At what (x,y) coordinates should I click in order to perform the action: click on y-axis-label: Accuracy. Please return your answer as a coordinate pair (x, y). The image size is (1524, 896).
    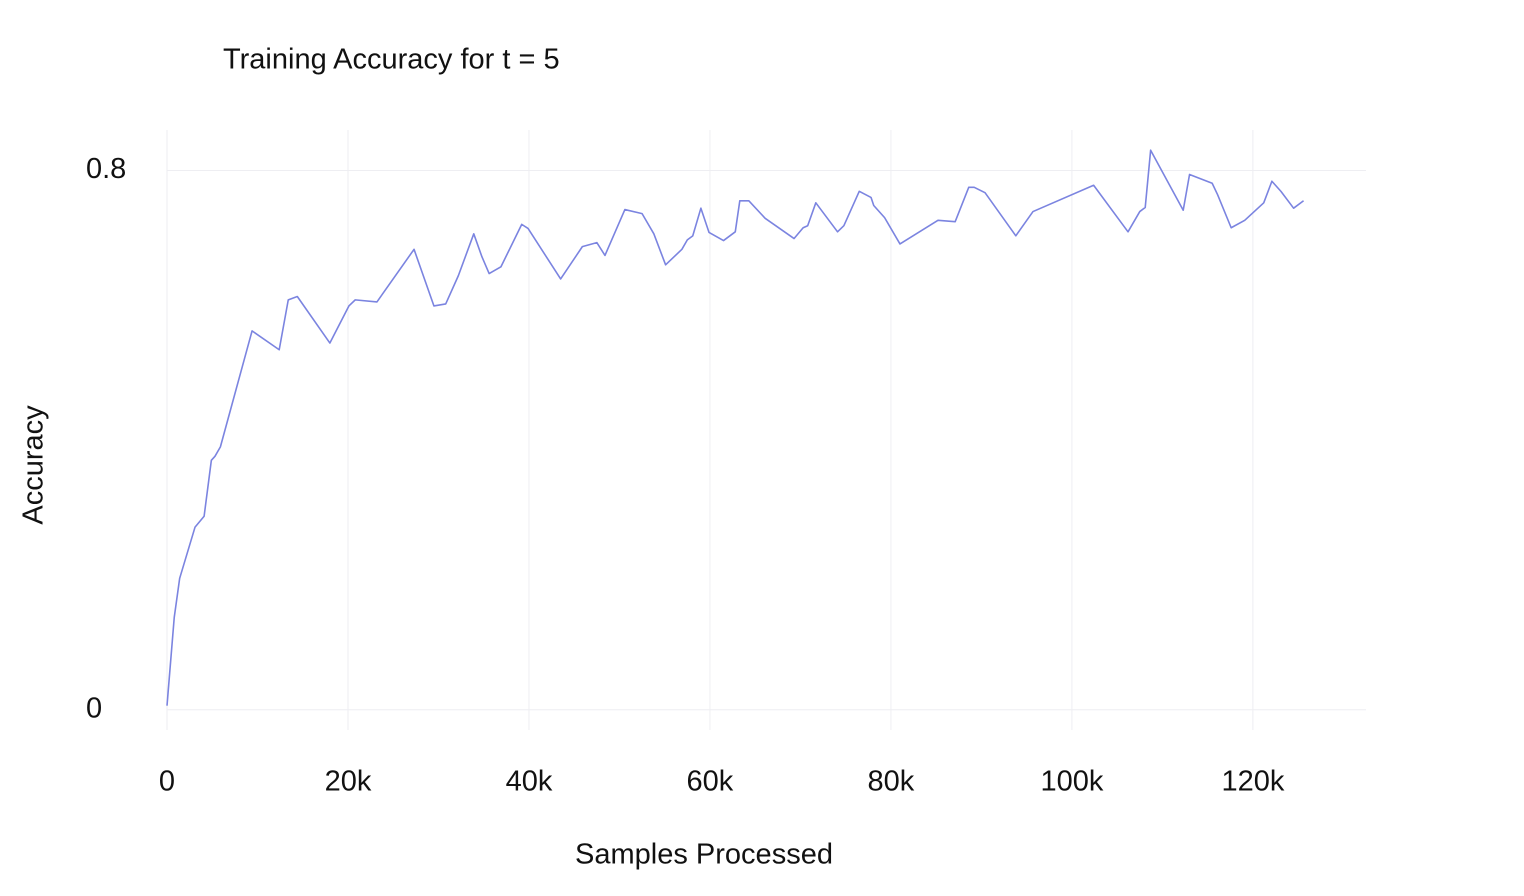
    Looking at the image, I should click on (34, 465).